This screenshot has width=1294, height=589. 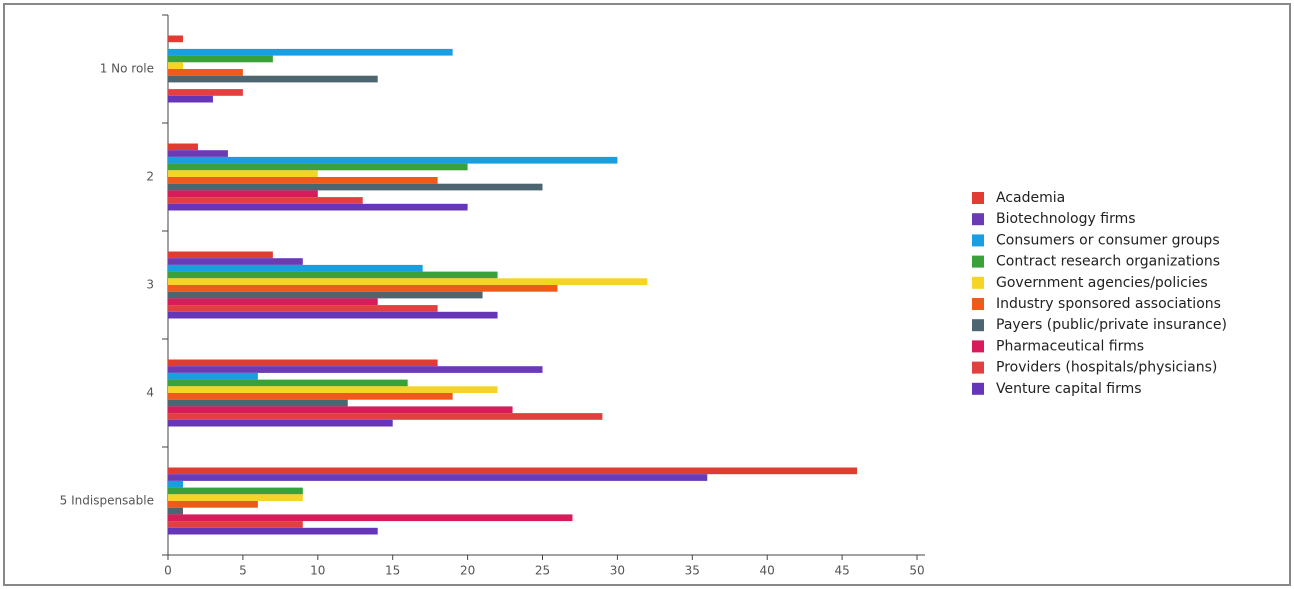 What do you see at coordinates (692, 571) in the screenshot?
I see `x-tick-label: 35` at bounding box center [692, 571].